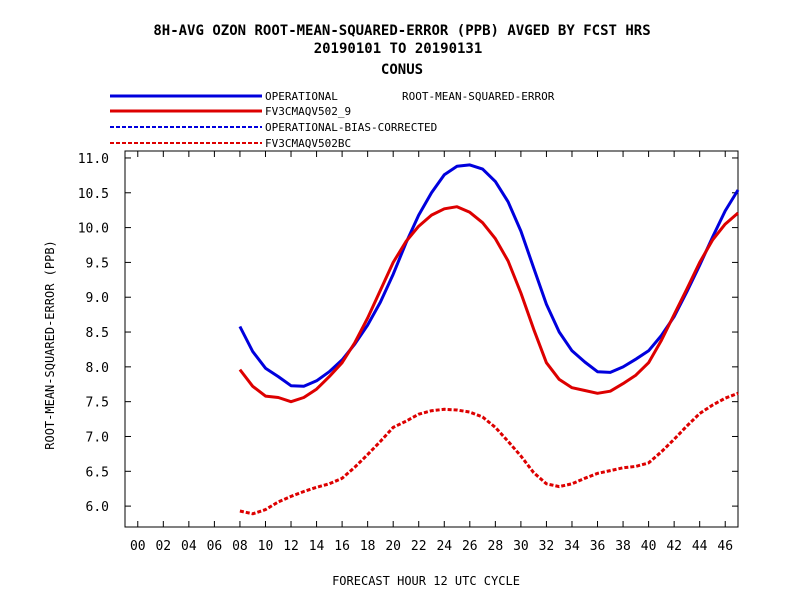 The height and width of the screenshot is (612, 792). Describe the element at coordinates (291, 546) in the screenshot. I see `x-tick-label: 12` at that location.